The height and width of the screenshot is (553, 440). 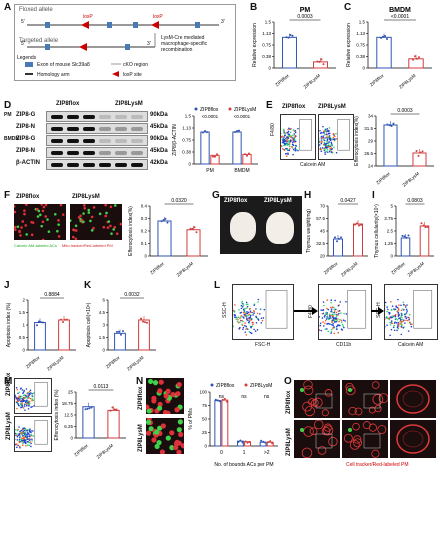 I want to click on legend-loxp-site: loxP site, so click(x=132, y=75).